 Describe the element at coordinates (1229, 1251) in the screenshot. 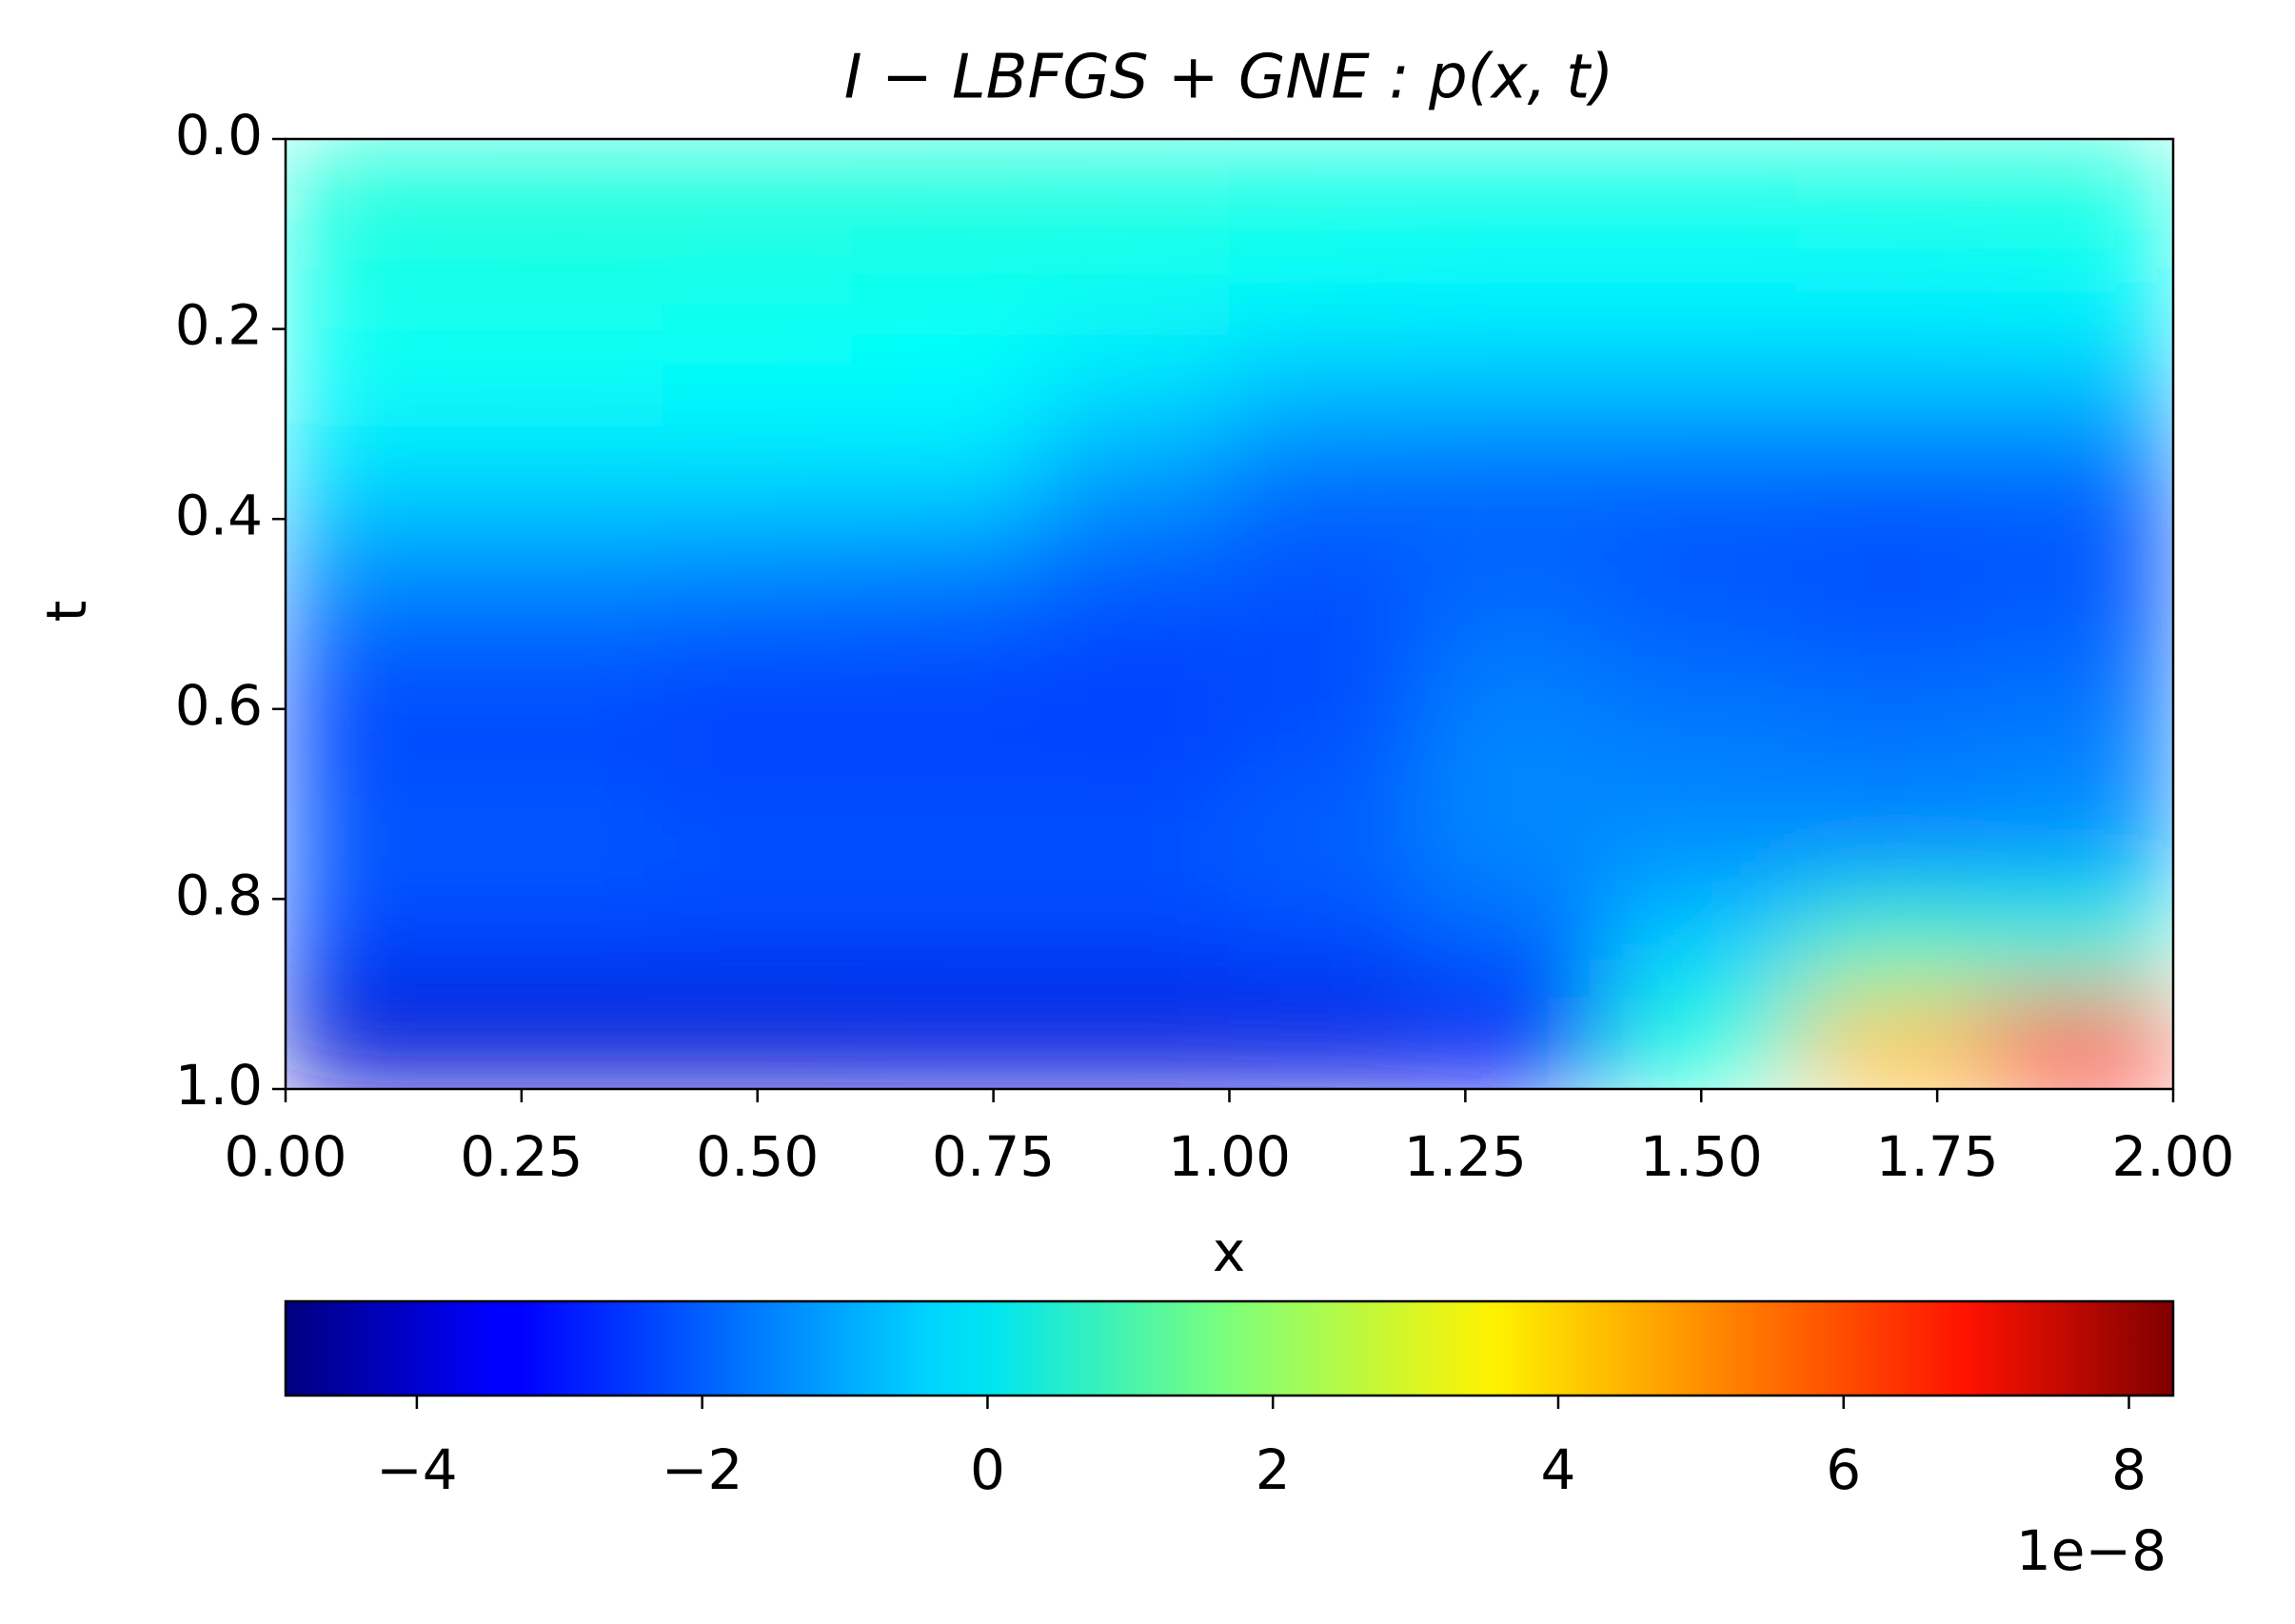

I see `x-axis-label: x` at that location.